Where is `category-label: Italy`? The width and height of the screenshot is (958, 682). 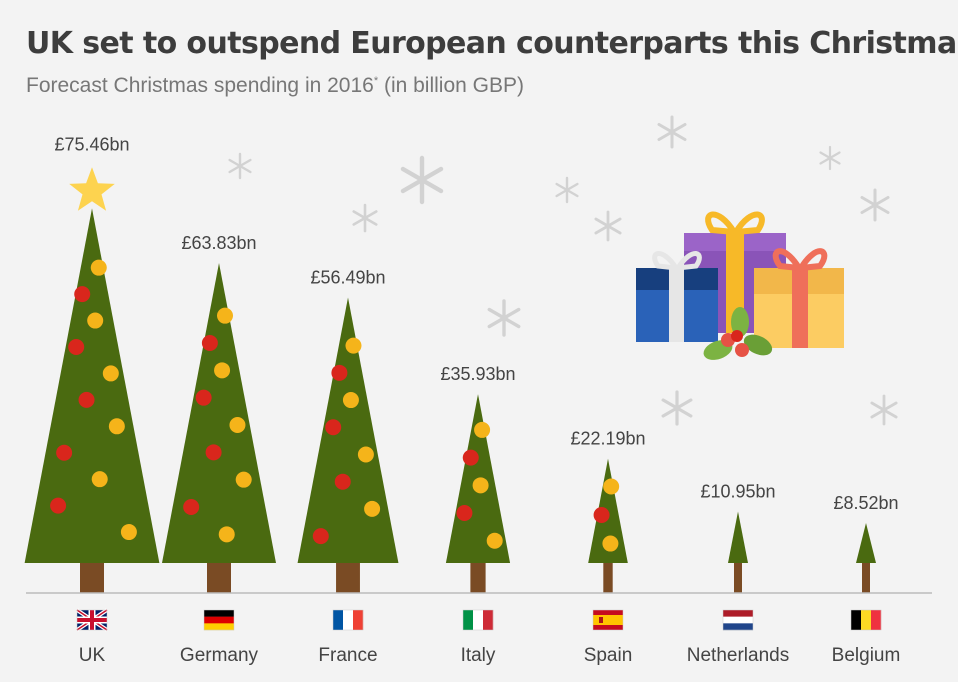
category-label: Italy is located at coordinates (478, 655).